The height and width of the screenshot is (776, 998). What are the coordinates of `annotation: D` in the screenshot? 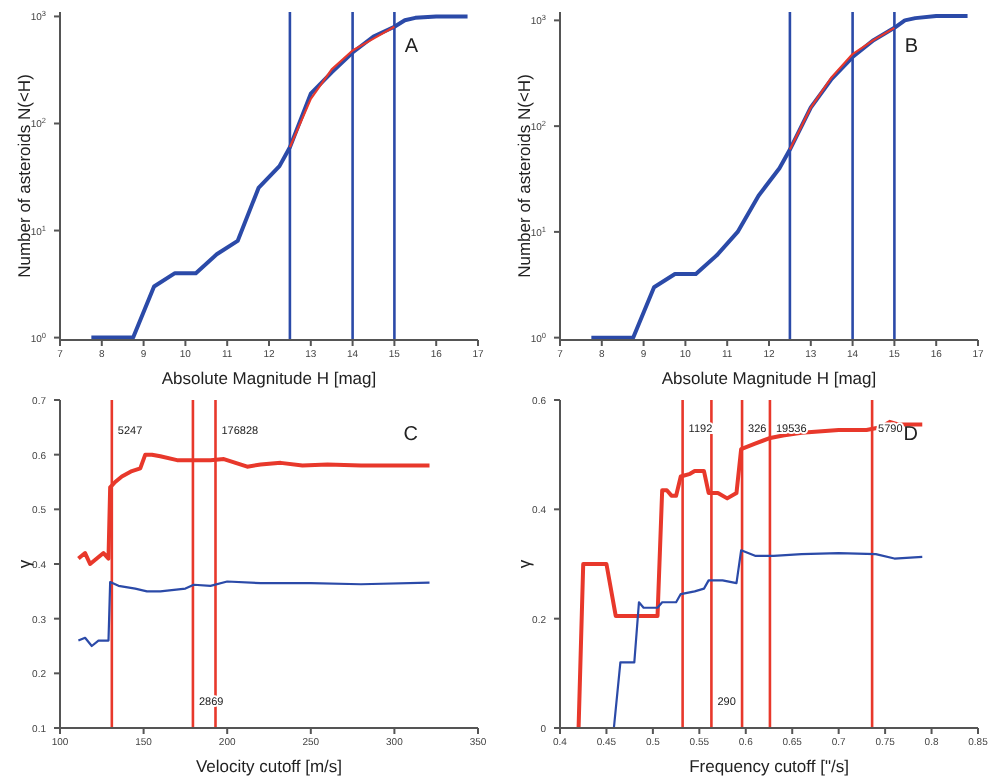 It's located at (910, 435).